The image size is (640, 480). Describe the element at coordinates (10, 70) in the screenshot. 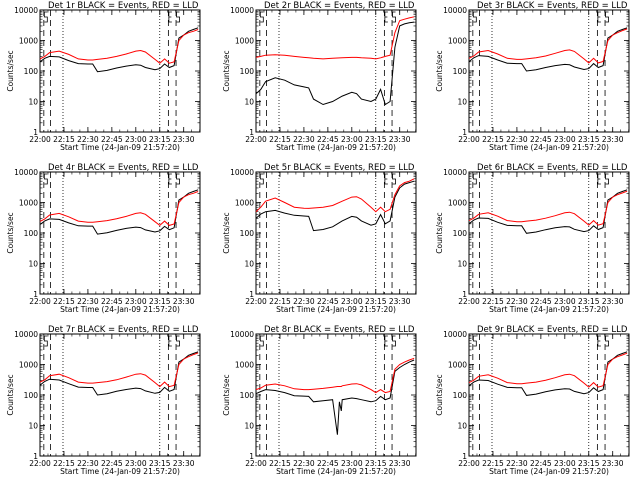

I see `y-axis-label: Counts/sec` at that location.